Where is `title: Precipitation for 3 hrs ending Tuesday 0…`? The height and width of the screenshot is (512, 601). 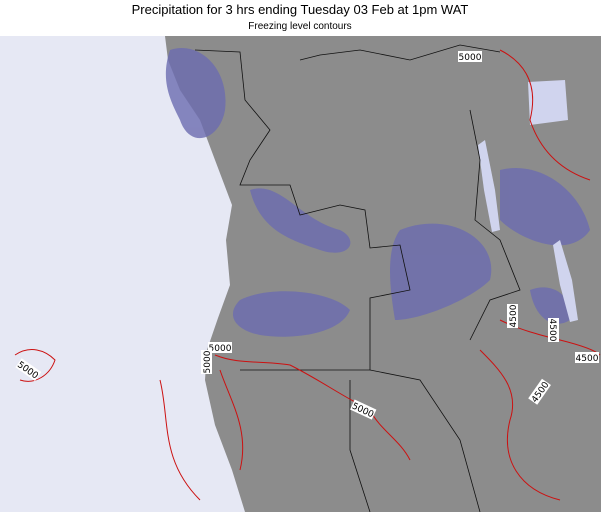
title: Precipitation for 3 hrs ending Tuesday 0… is located at coordinates (300, 9).